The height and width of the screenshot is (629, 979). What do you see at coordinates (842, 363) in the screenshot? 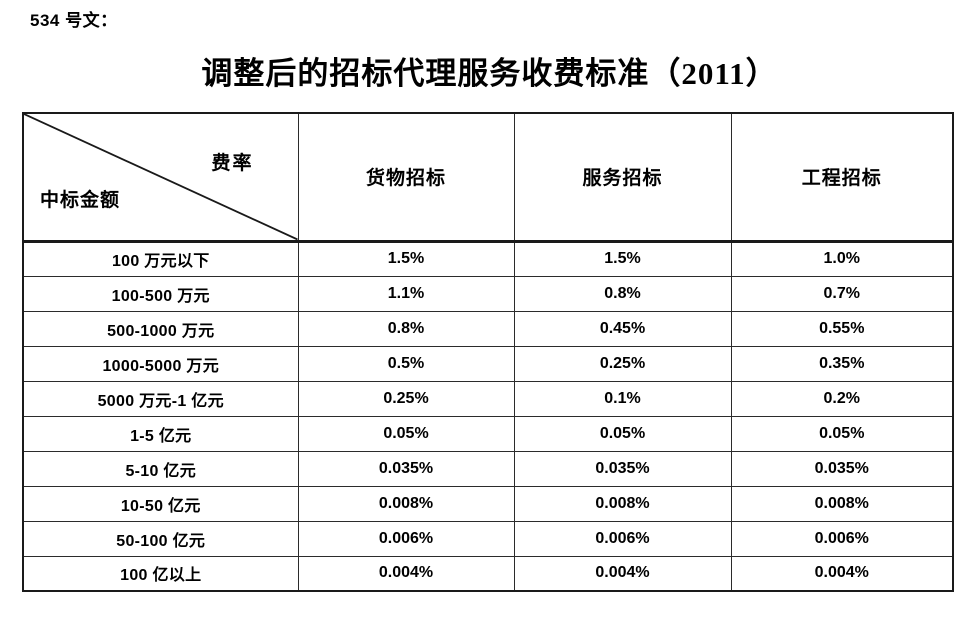
I see `rate-cell: 0.35%` at bounding box center [842, 363].